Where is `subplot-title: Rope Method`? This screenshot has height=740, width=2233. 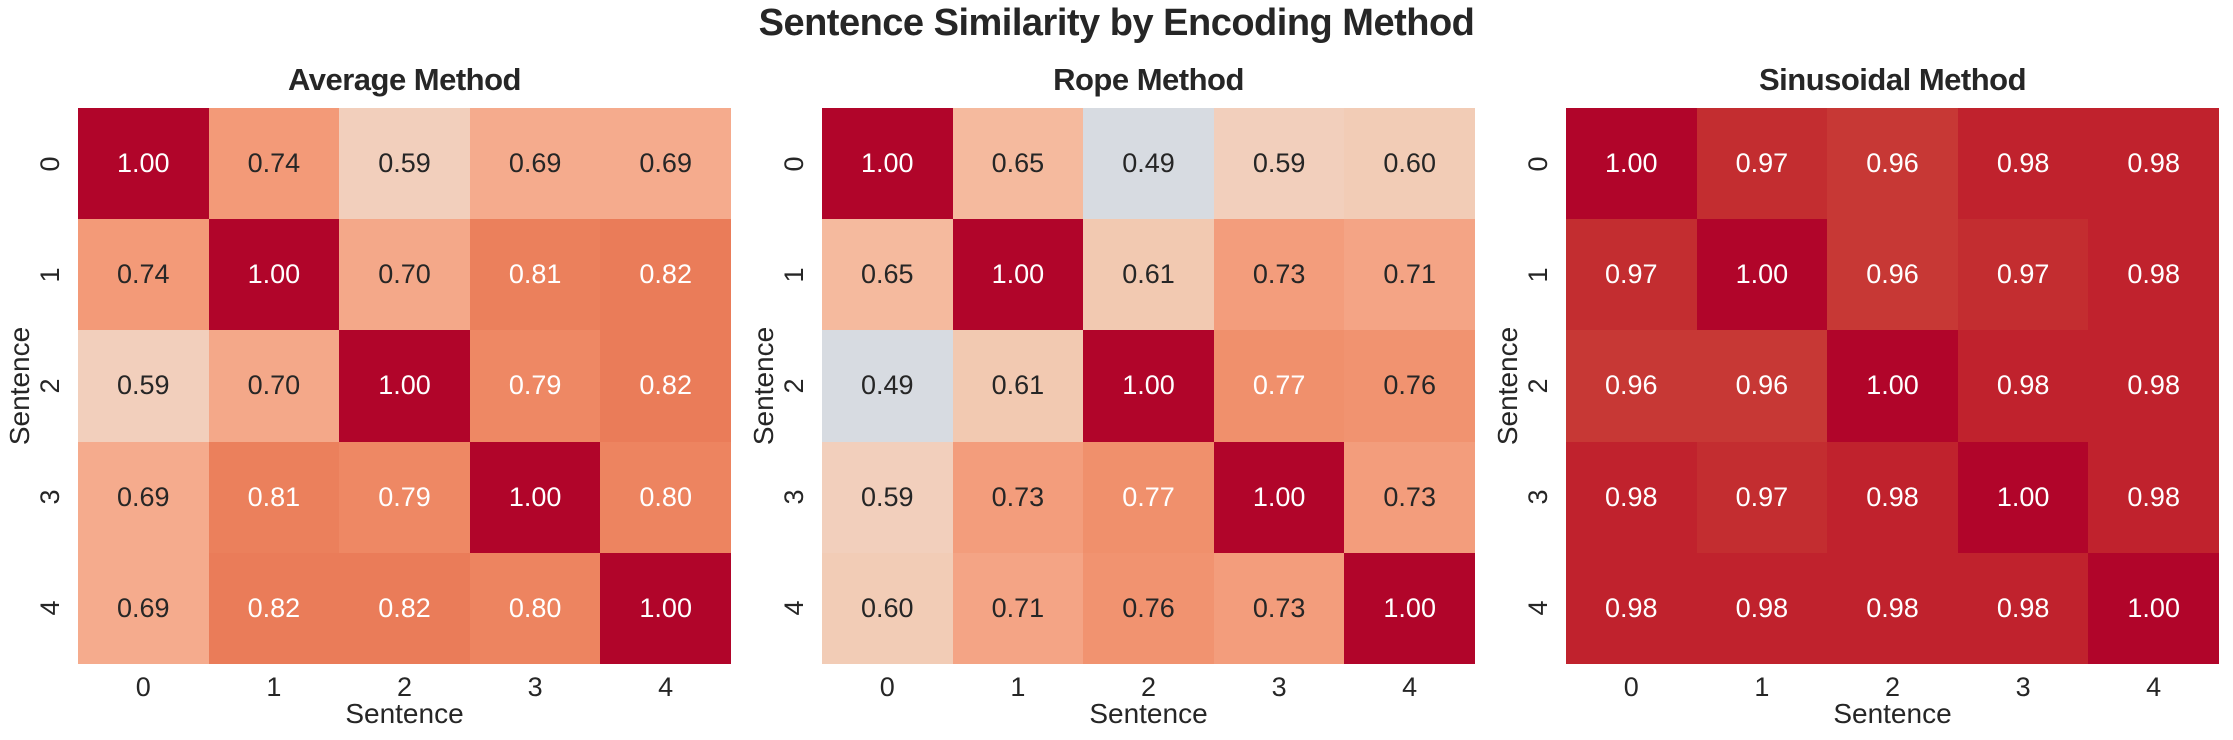
subplot-title: Rope Method is located at coordinates (1148, 79).